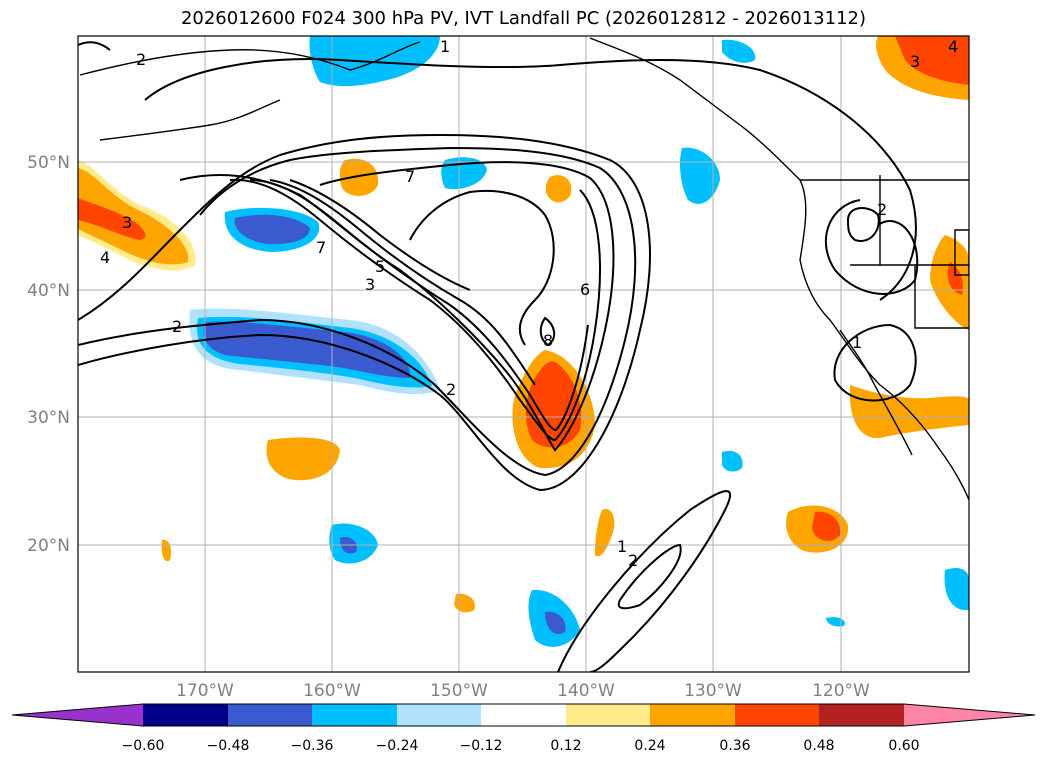 The width and height of the screenshot is (1047, 765). Describe the element at coordinates (312, 746) in the screenshot. I see `colorbar-tick-label: −0.36` at that location.